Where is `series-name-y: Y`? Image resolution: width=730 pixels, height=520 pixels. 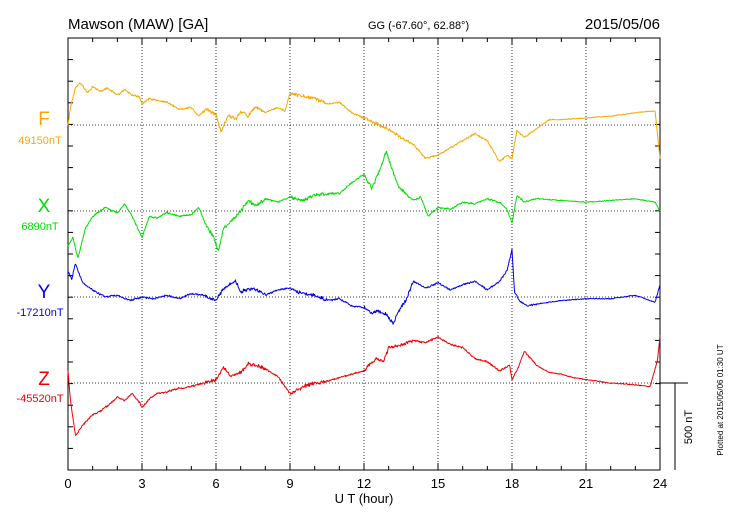
series-name-y: Y is located at coordinates (44, 292).